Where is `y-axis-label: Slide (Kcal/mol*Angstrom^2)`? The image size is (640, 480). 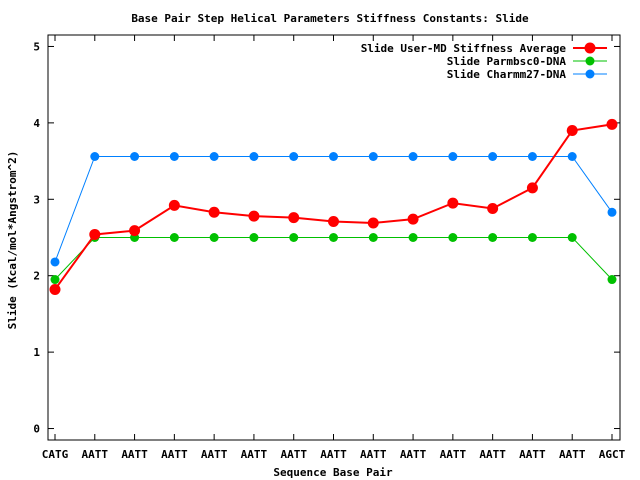
y-axis-label: Slide (Kcal/mol*Angstrom^2) is located at coordinates (12, 240).